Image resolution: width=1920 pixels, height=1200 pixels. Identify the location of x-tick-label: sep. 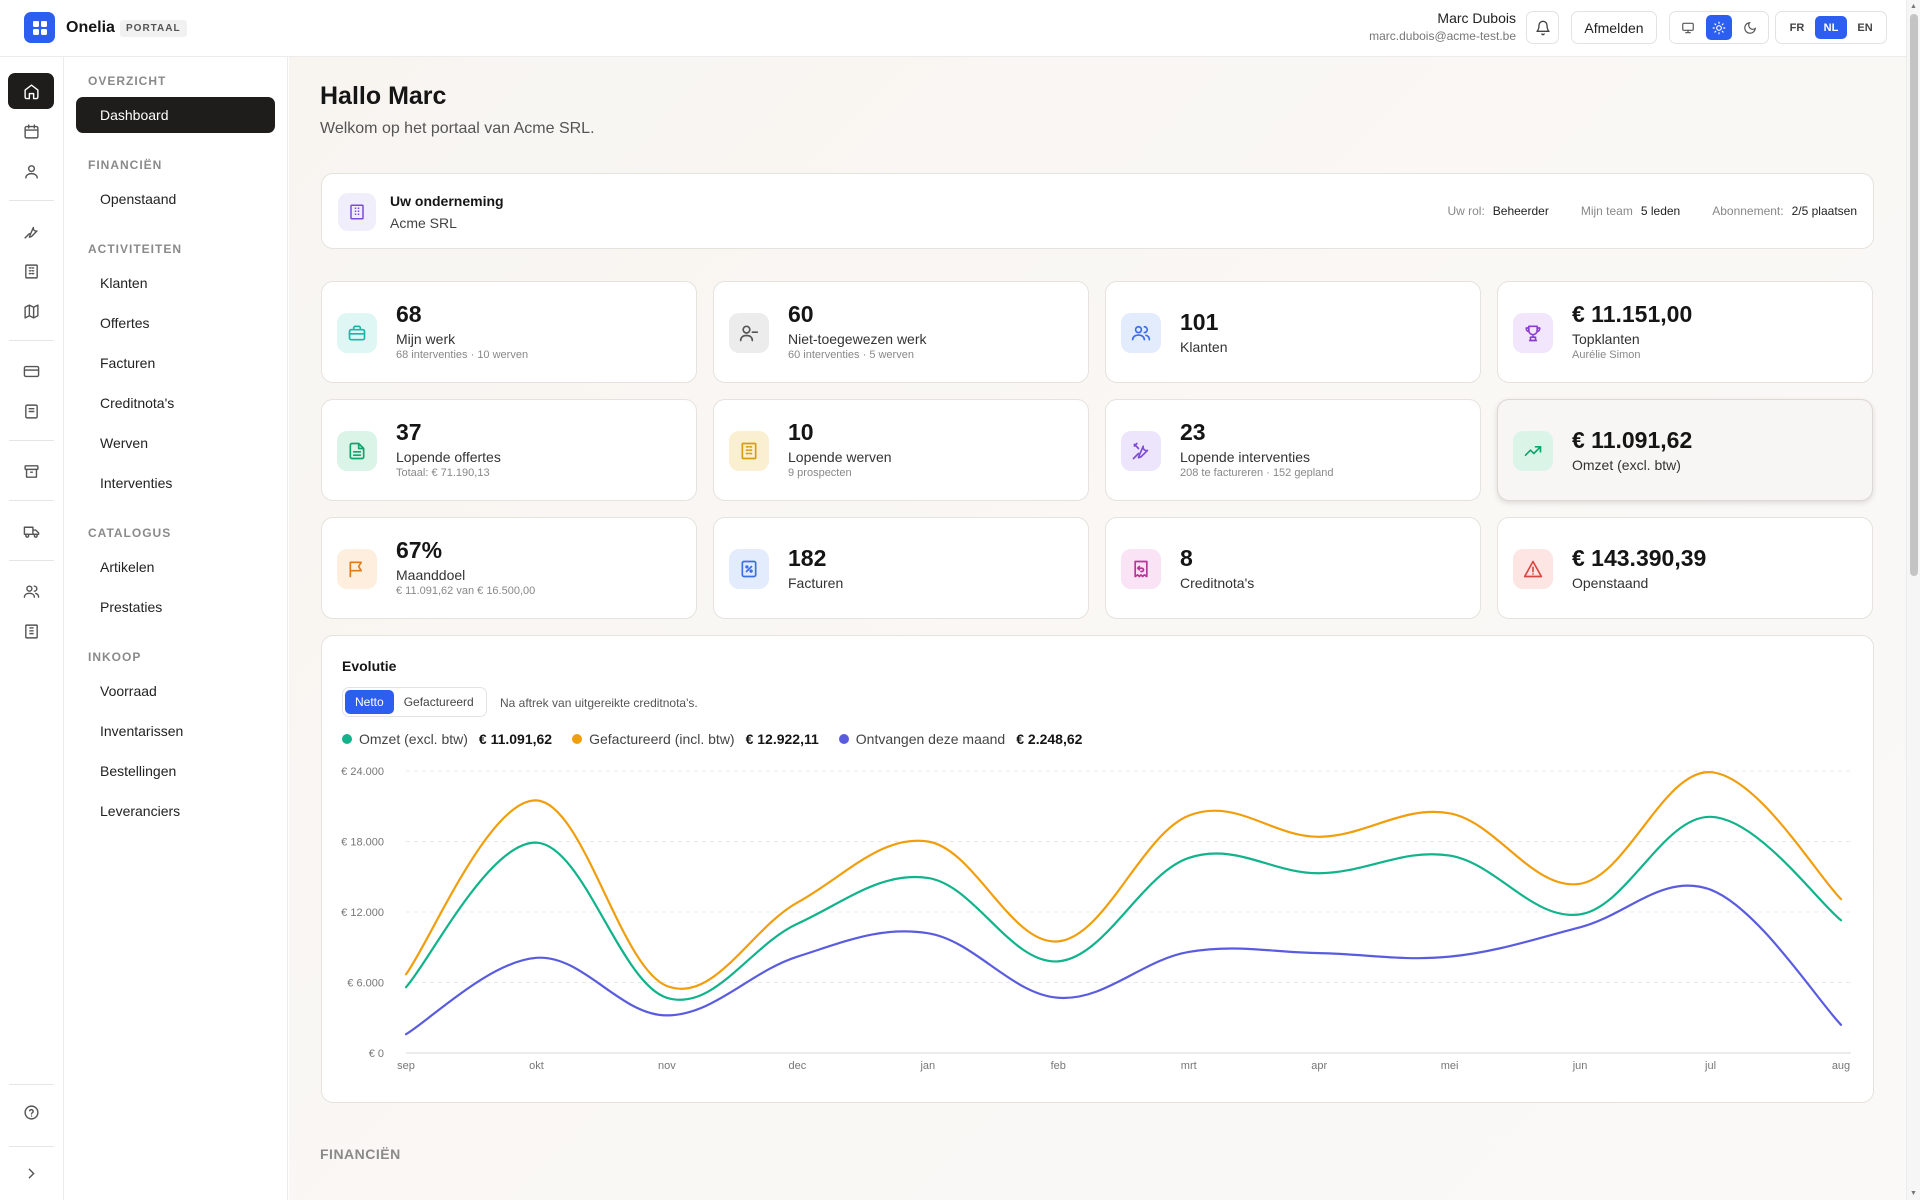
(406, 1066).